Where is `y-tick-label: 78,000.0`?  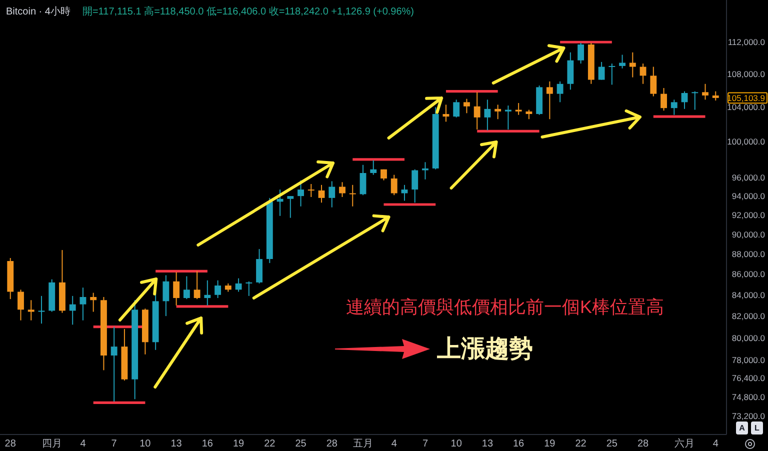
y-tick-label: 78,000.0 is located at coordinates (749, 360).